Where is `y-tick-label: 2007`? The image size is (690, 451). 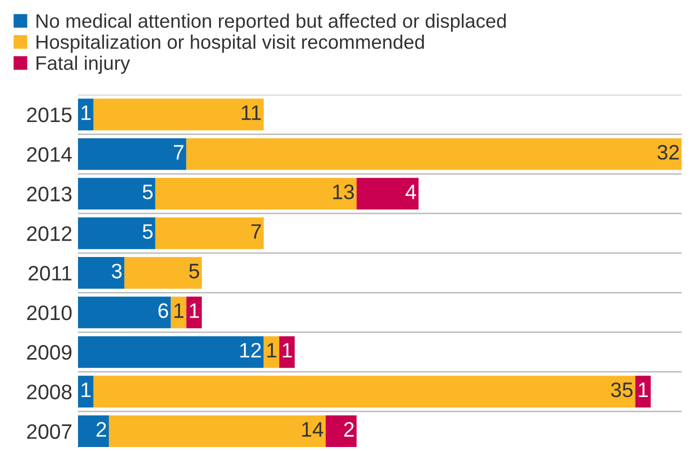
y-tick-label: 2007 is located at coordinates (49, 431).